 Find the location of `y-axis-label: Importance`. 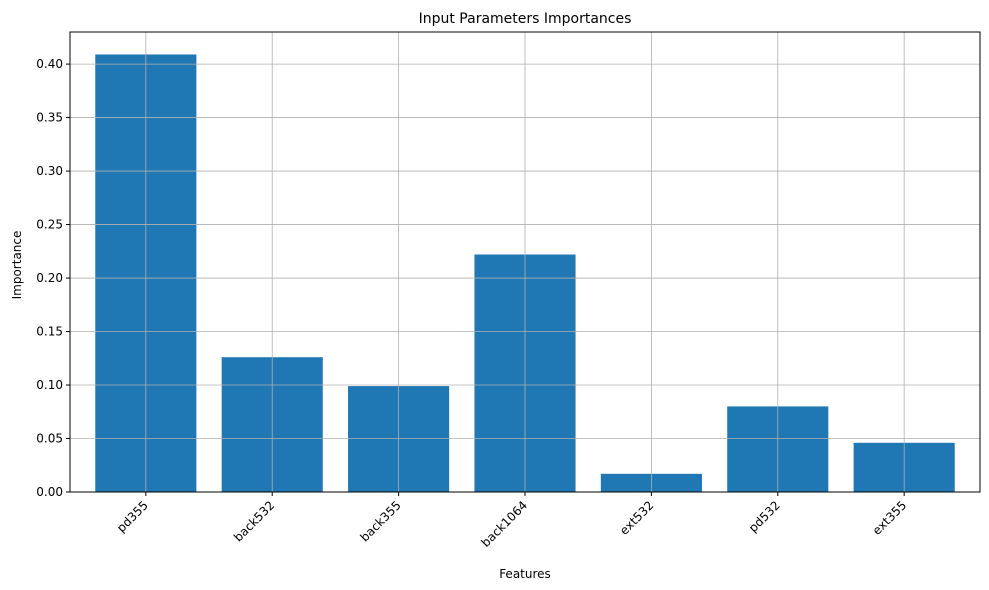

y-axis-label: Importance is located at coordinates (17, 265).